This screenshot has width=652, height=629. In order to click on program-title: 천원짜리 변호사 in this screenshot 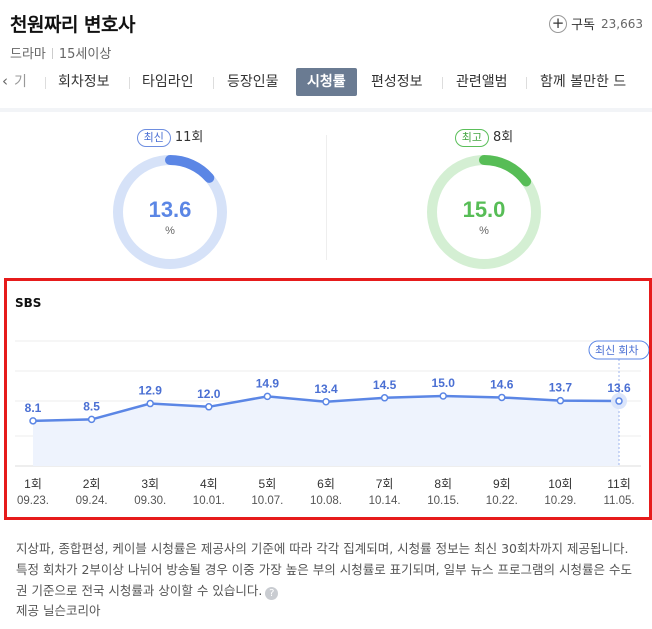, I will do `click(72, 25)`.